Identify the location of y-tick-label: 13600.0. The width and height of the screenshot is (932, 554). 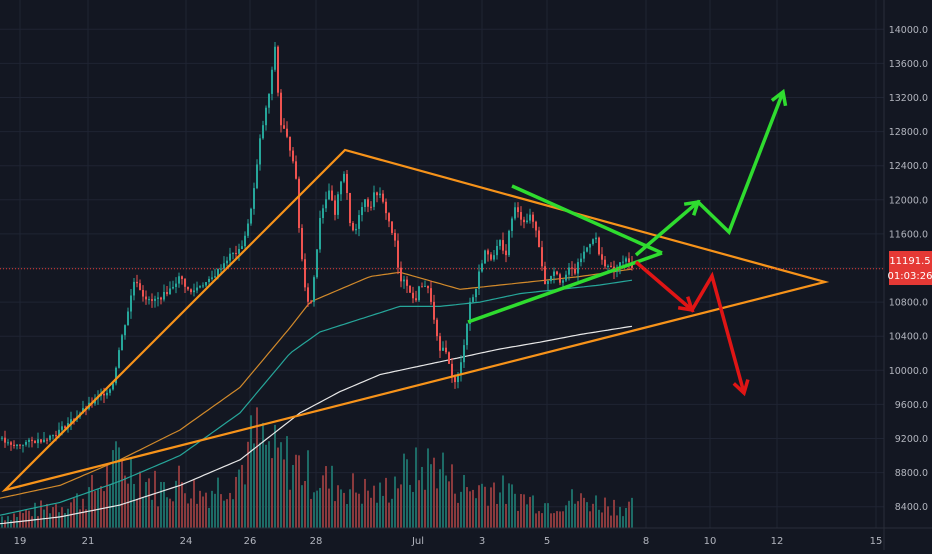
(908, 64).